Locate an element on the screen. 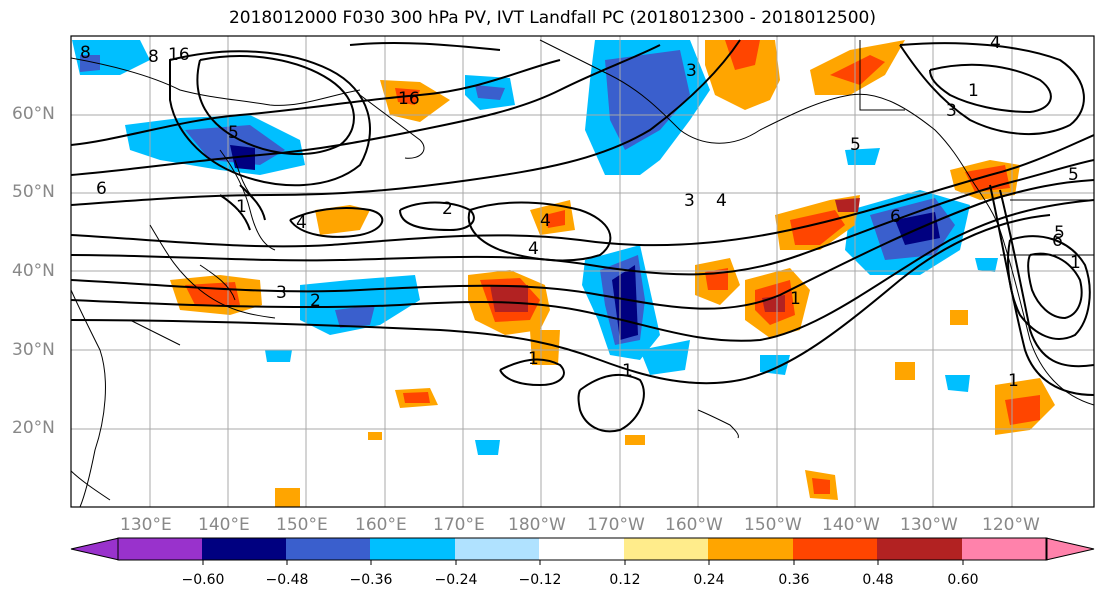 This screenshot has height=601, width=1105. lon-label: 170°E is located at coordinates (459, 525).